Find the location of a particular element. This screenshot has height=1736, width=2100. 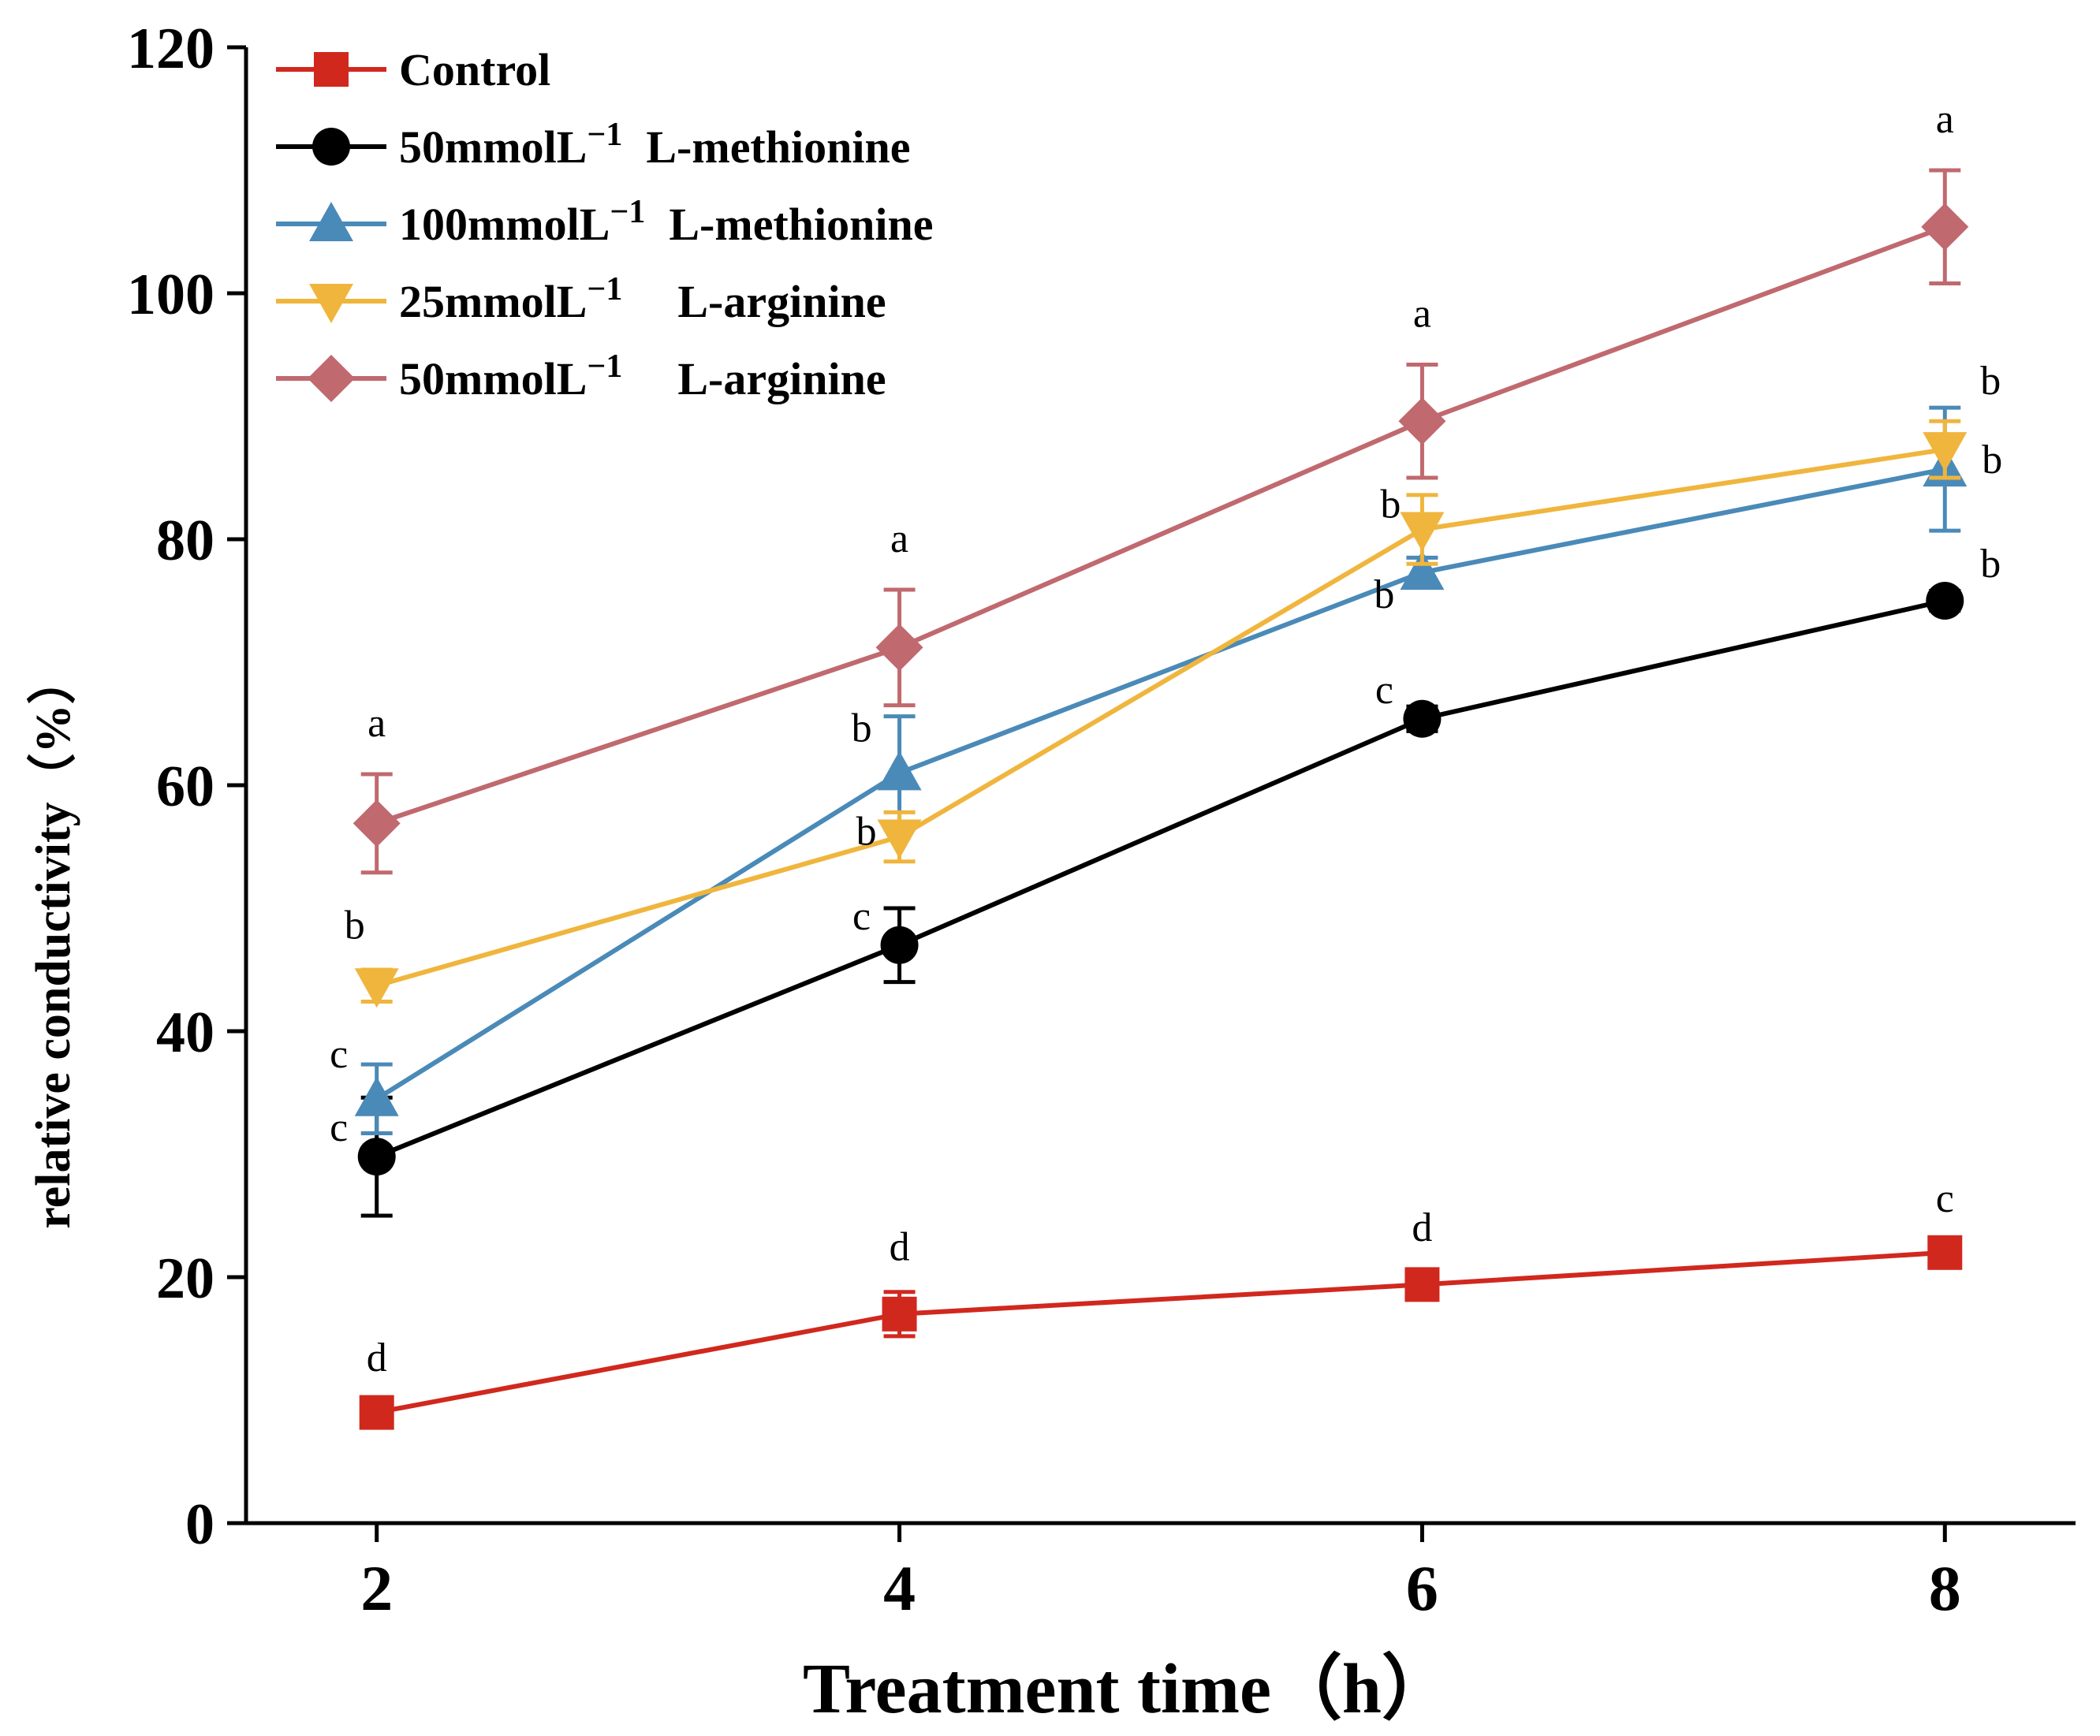

y-tick-label: 120 is located at coordinates (170, 49).